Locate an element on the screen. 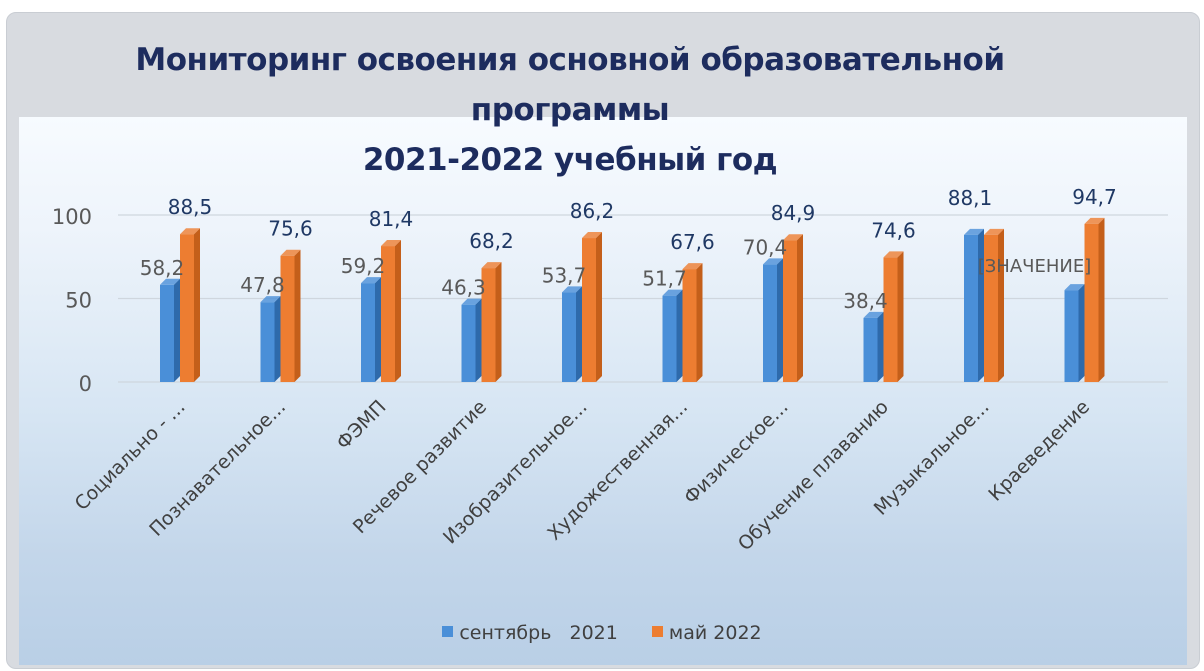 The image size is (1204, 671). legend-item-may: май 2022 is located at coordinates (706, 633).